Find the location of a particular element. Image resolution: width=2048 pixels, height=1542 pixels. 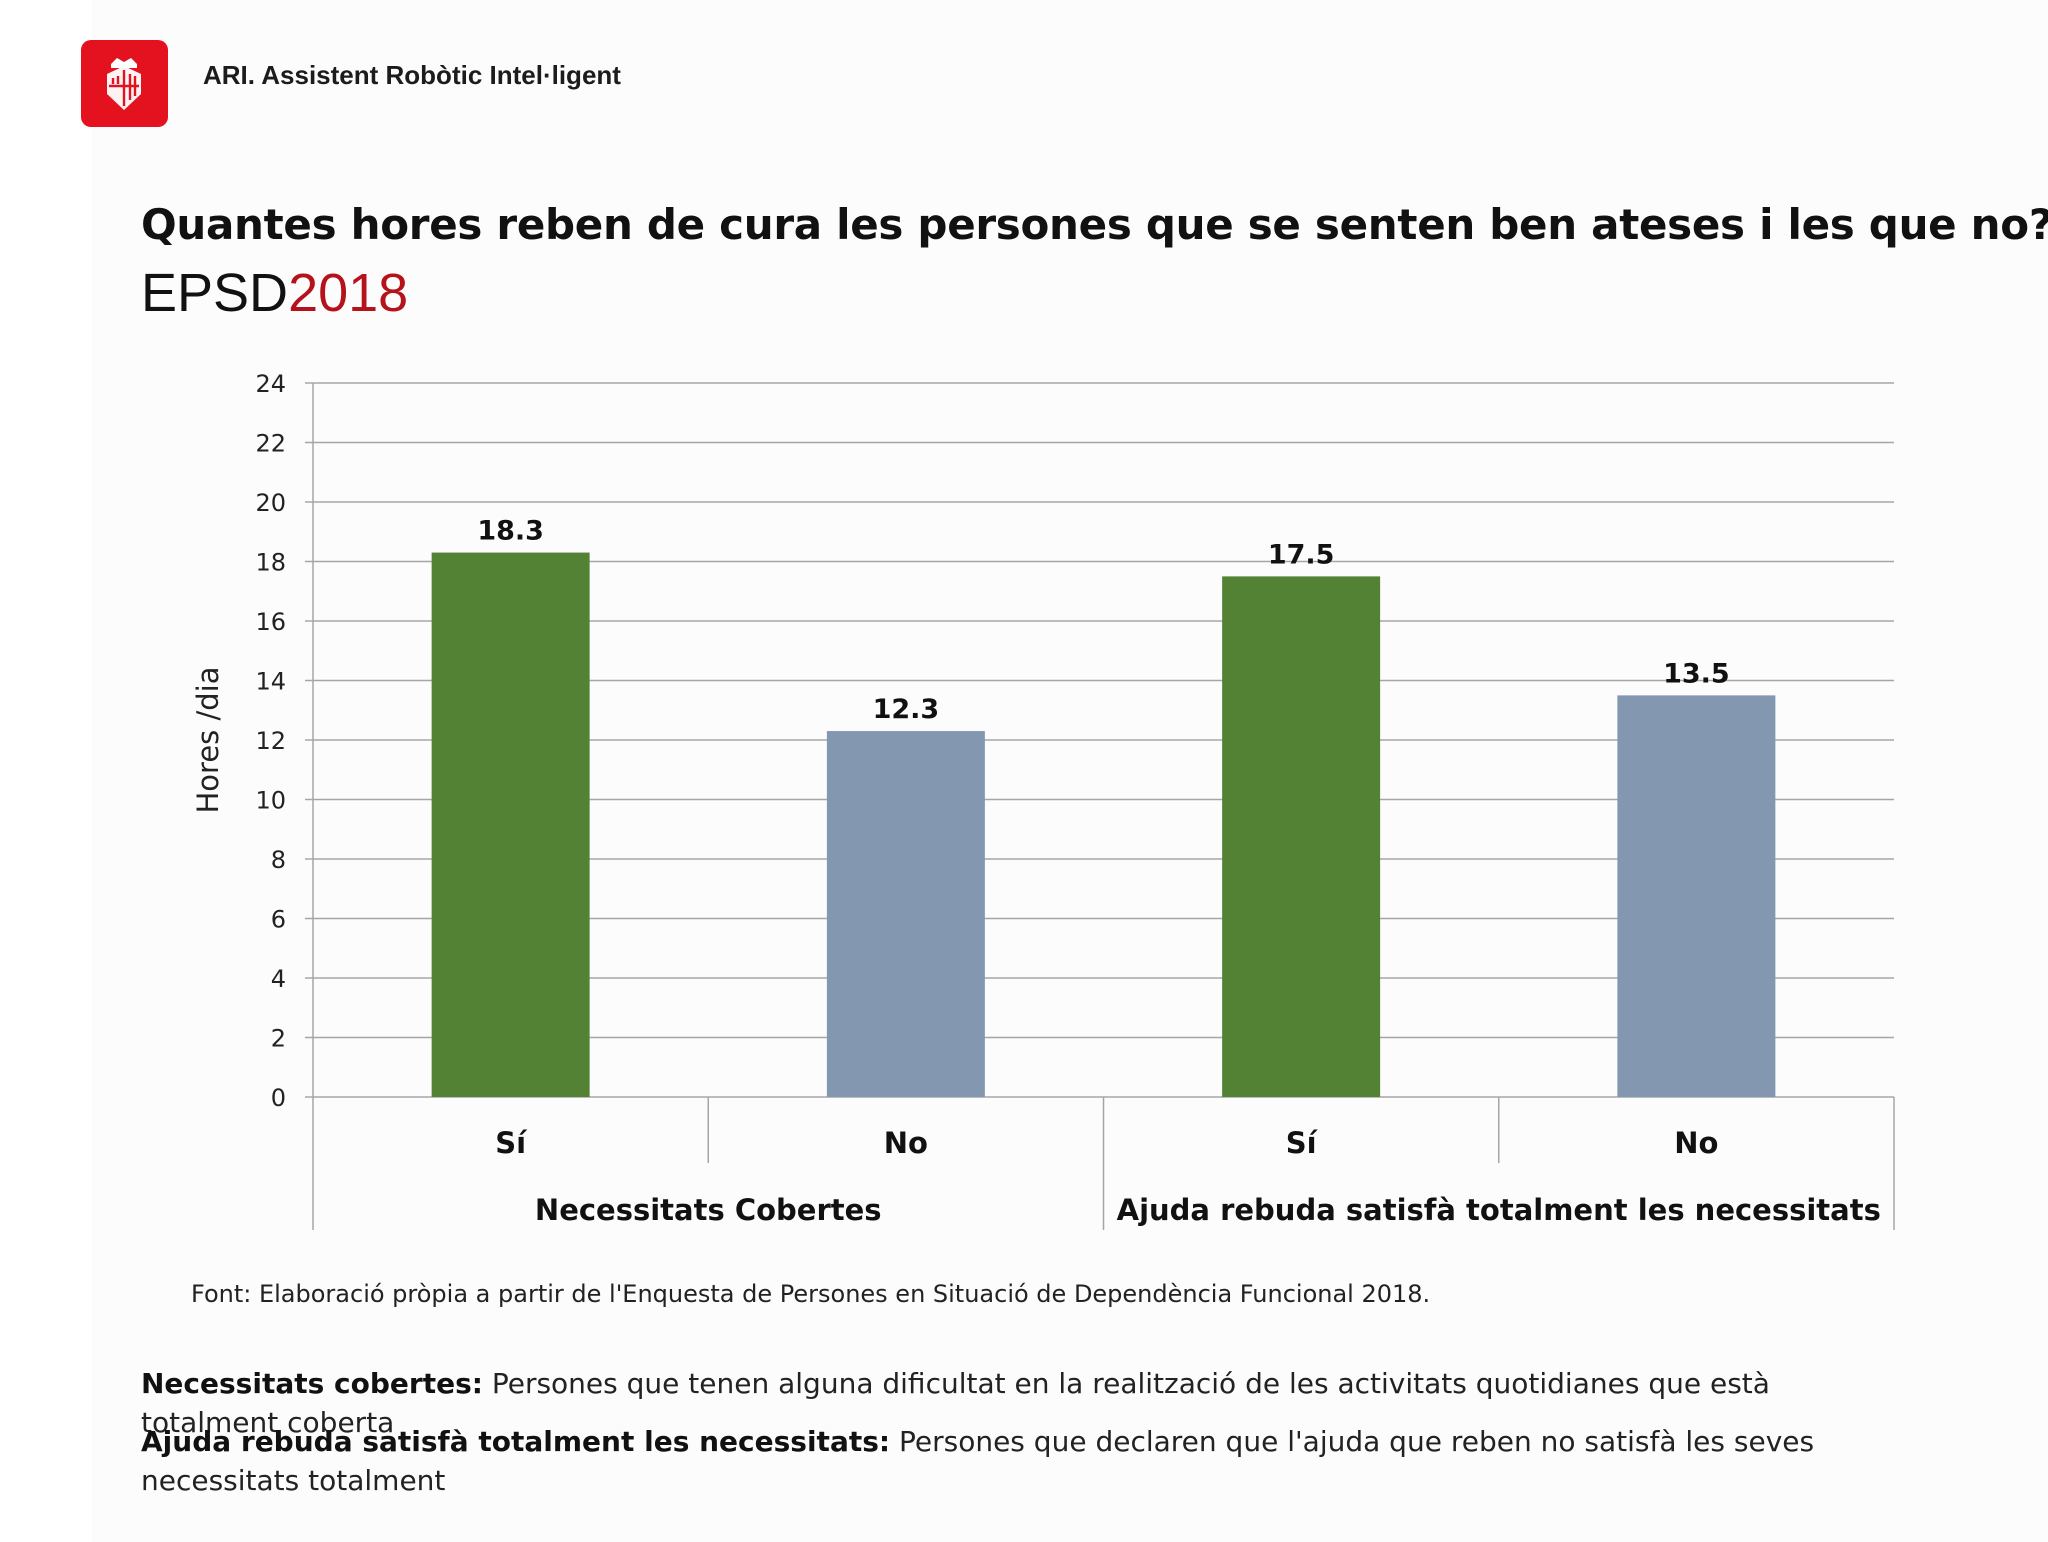

bar-value-label: 18.3 is located at coordinates (510, 531).